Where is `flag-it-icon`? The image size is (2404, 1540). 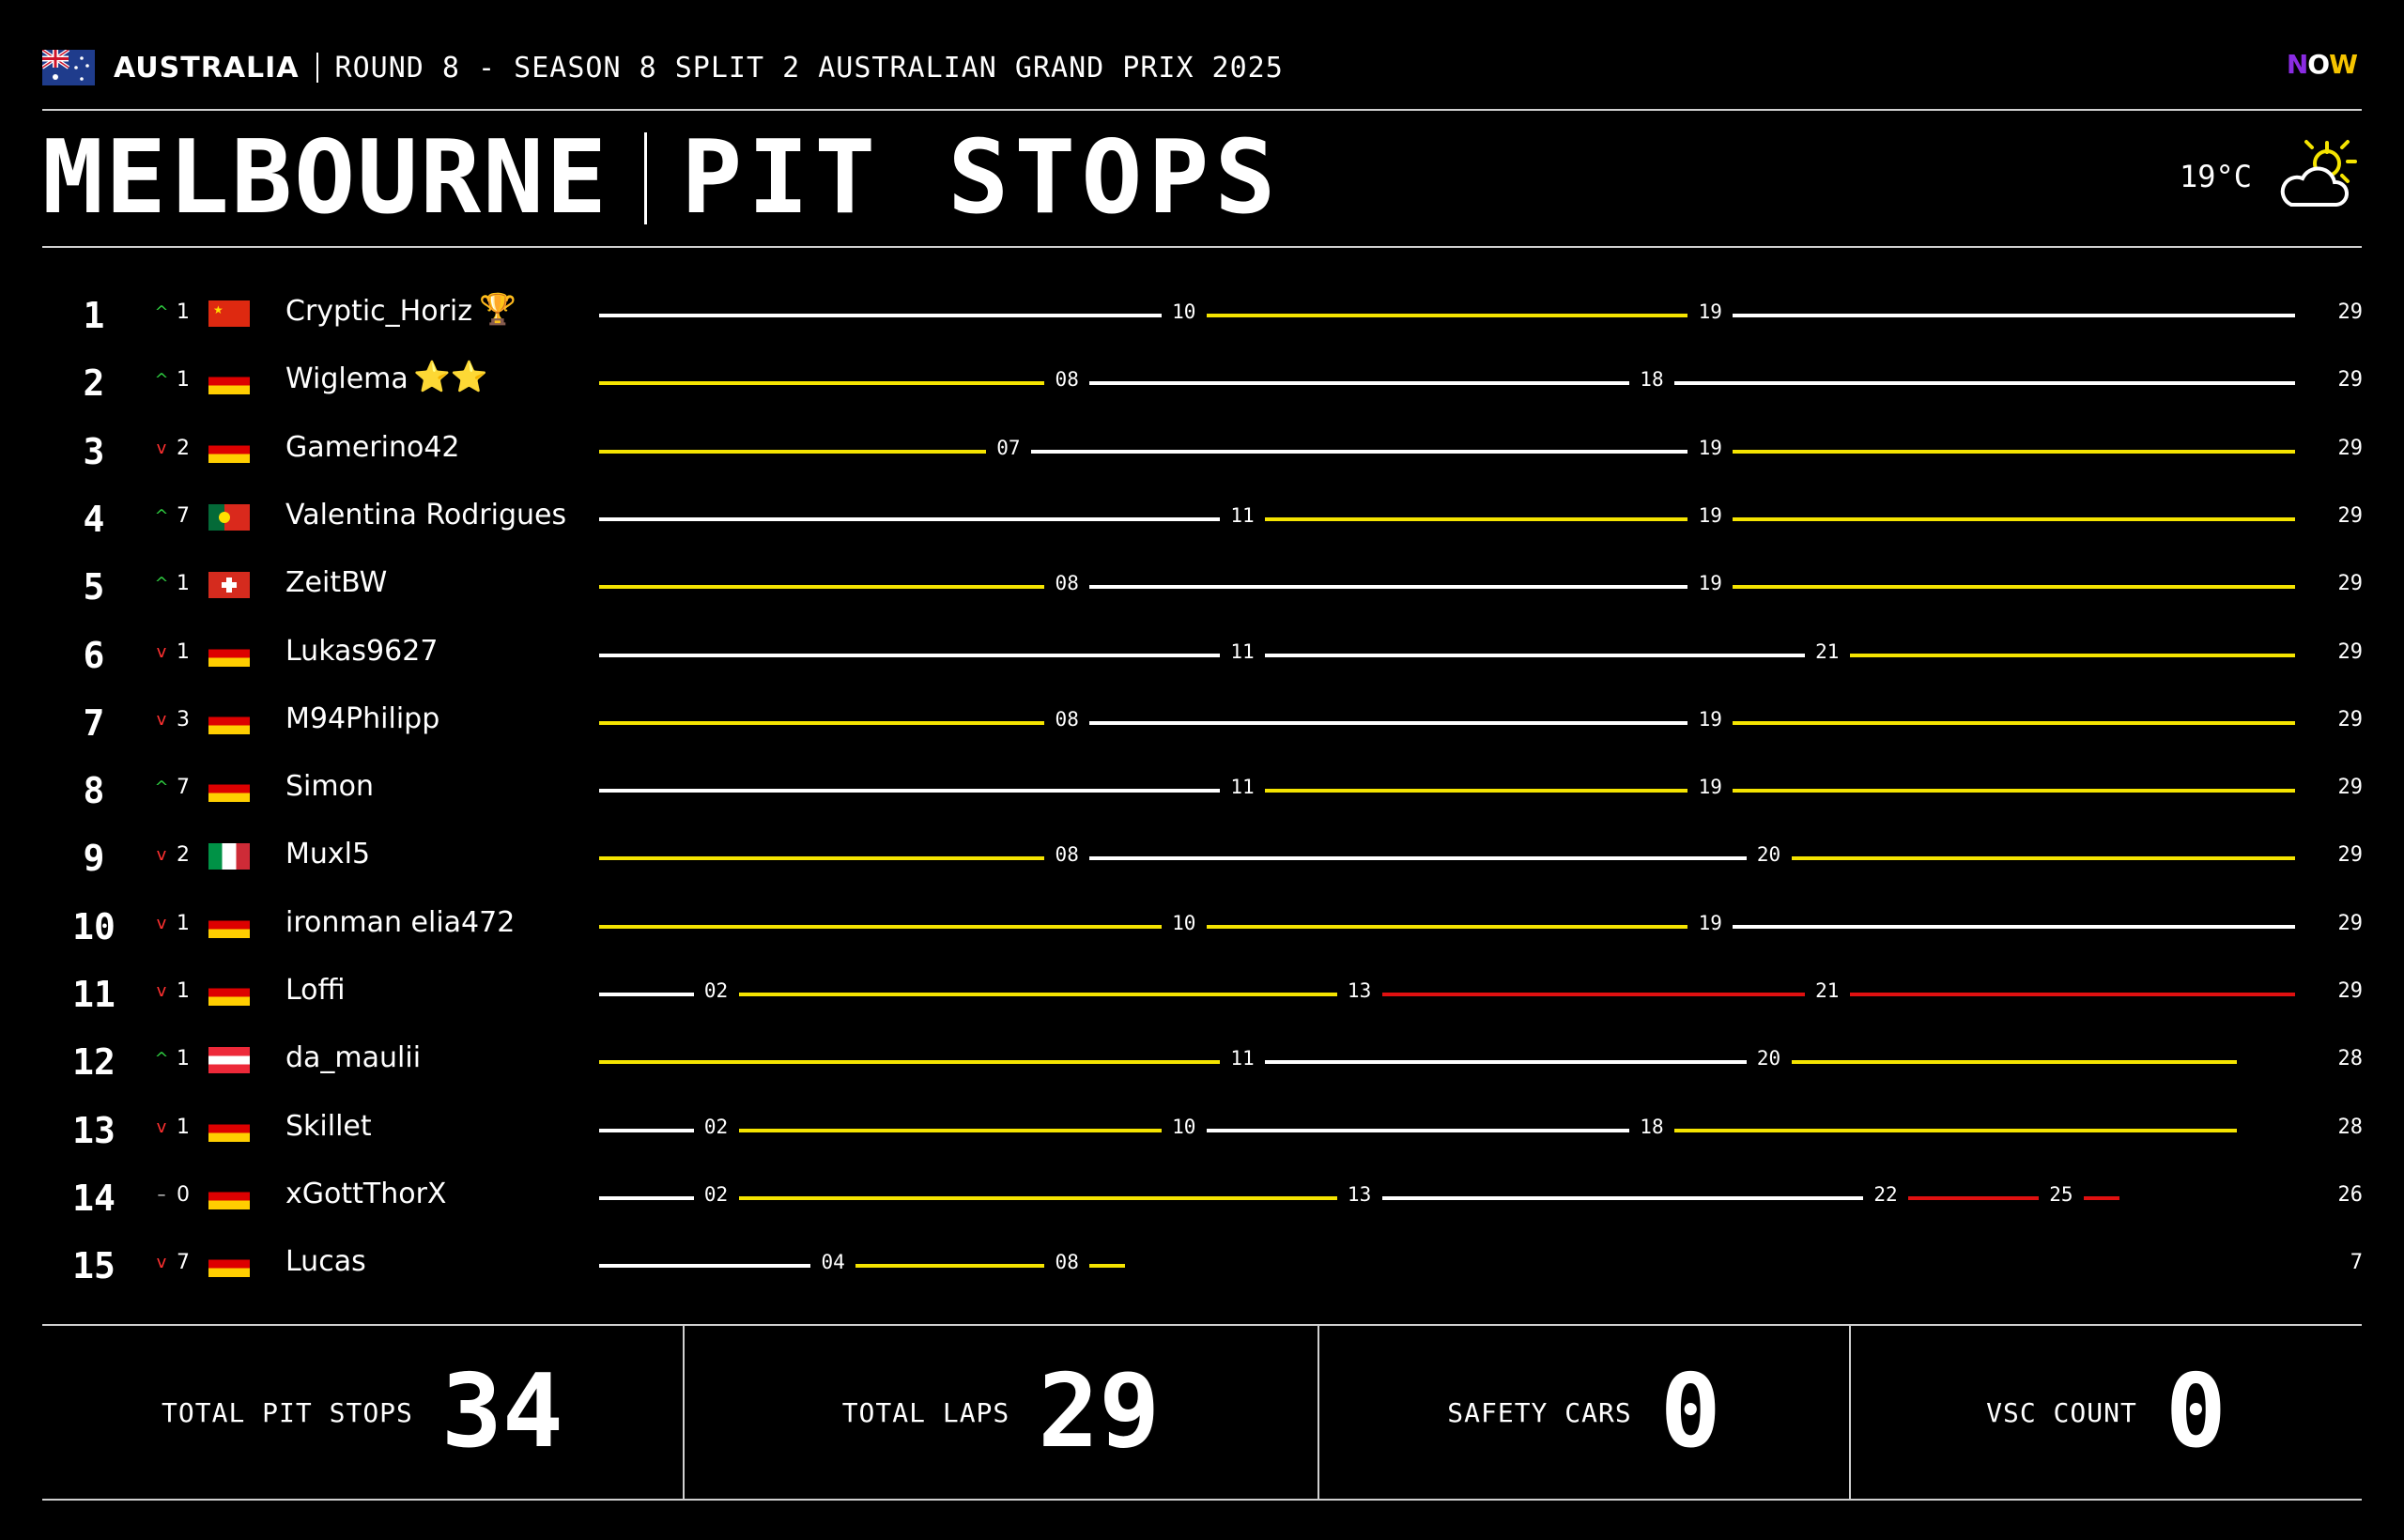 flag-it-icon is located at coordinates (229, 856).